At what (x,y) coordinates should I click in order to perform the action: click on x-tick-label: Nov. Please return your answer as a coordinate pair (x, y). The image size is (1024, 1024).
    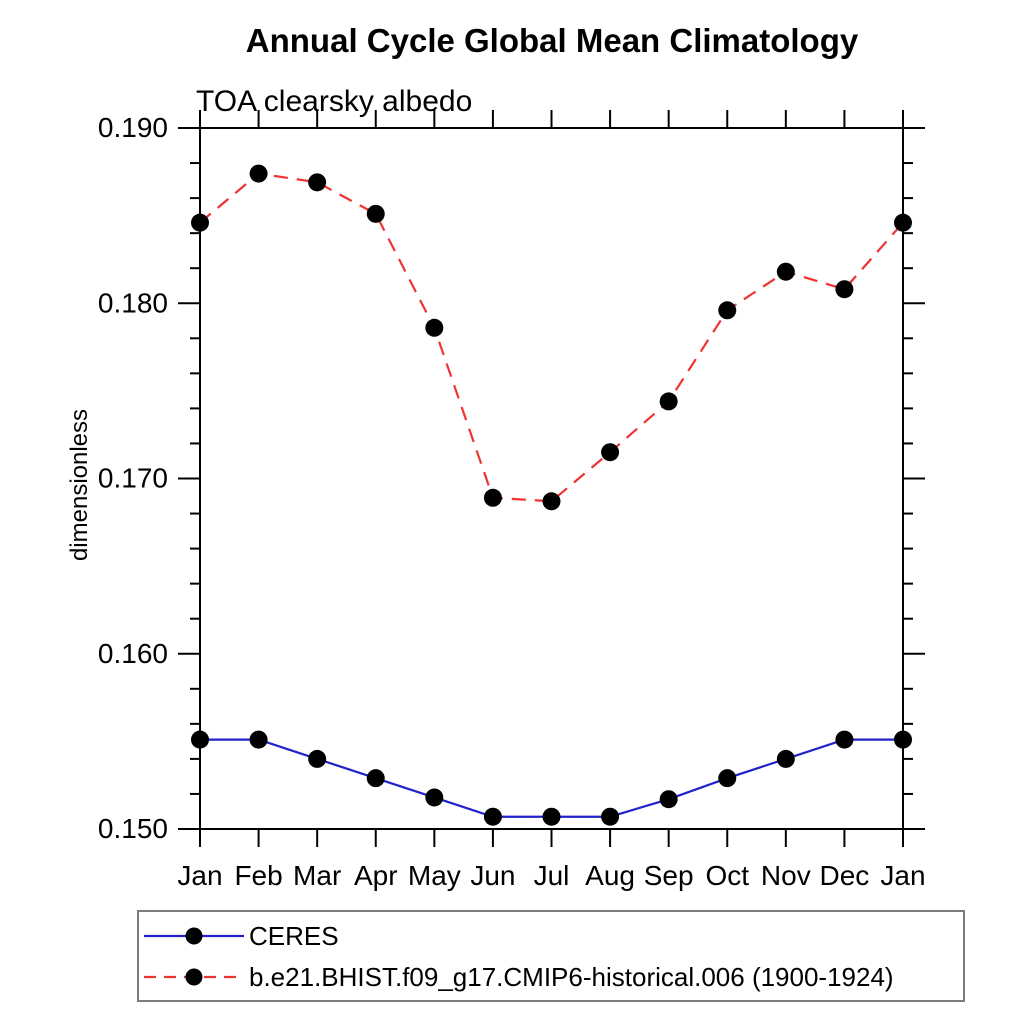
    Looking at the image, I should click on (786, 875).